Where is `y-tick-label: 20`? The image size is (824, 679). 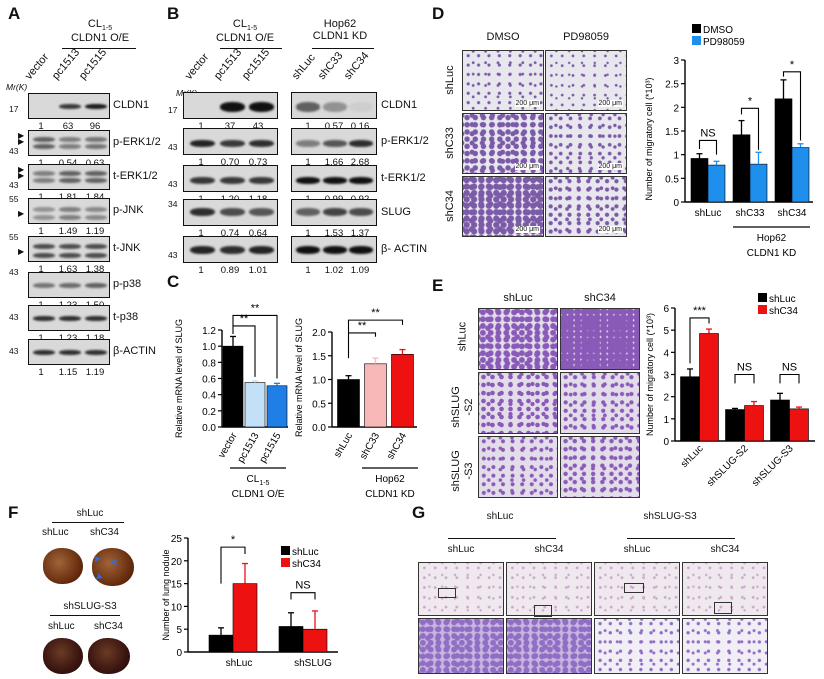 y-tick-label: 20 is located at coordinates (177, 562).